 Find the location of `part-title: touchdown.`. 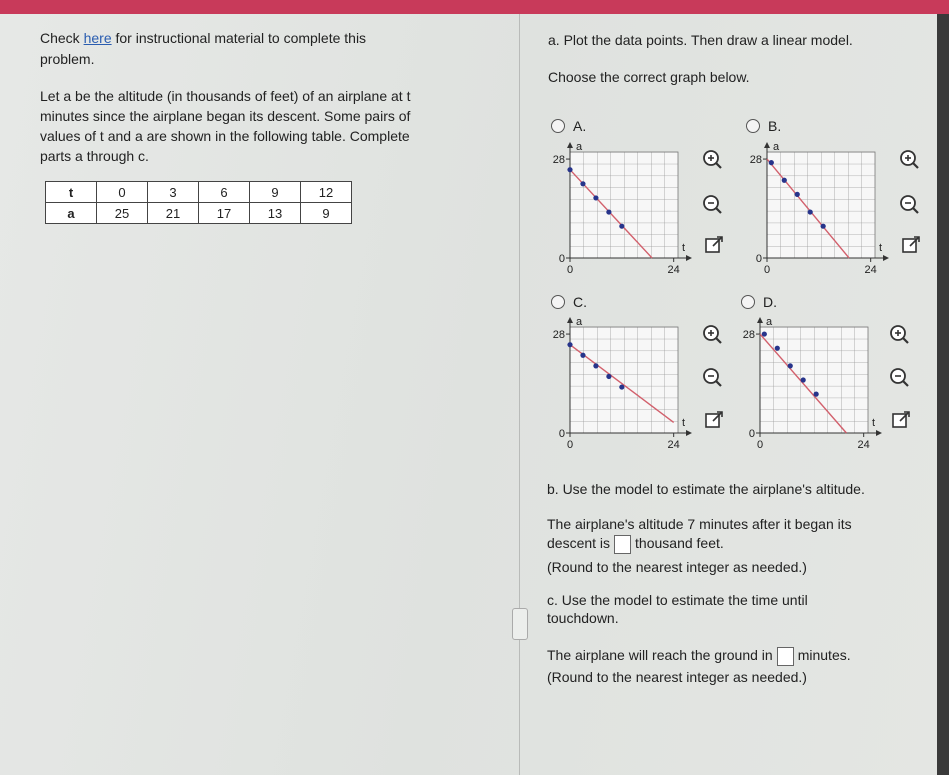

part-title: touchdown. is located at coordinates (583, 618).